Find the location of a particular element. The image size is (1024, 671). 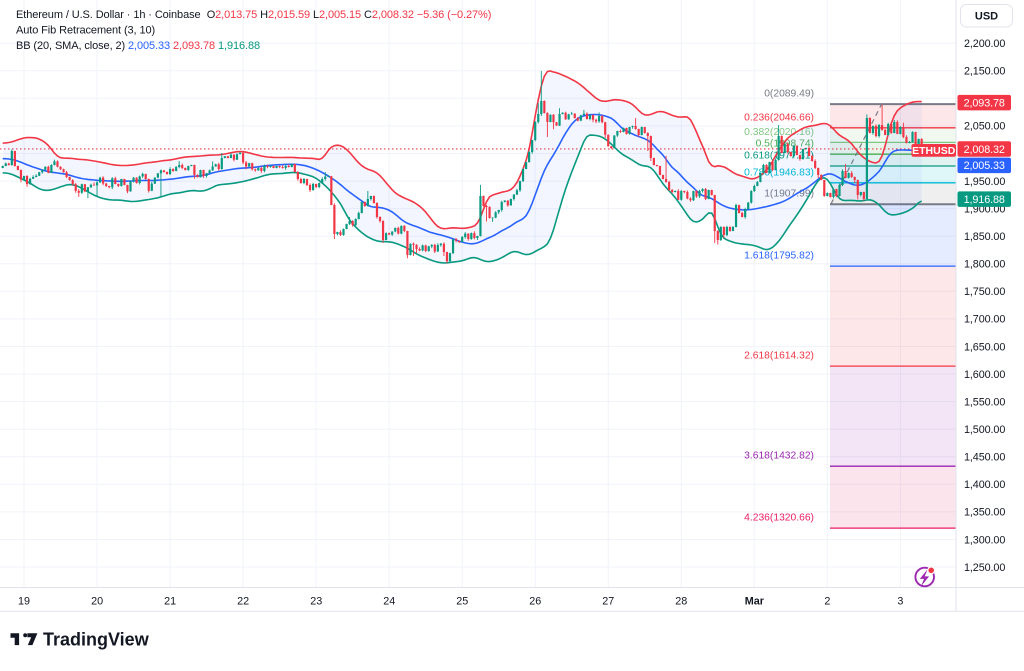

svg-text: Mar is located at coordinates (755, 601).